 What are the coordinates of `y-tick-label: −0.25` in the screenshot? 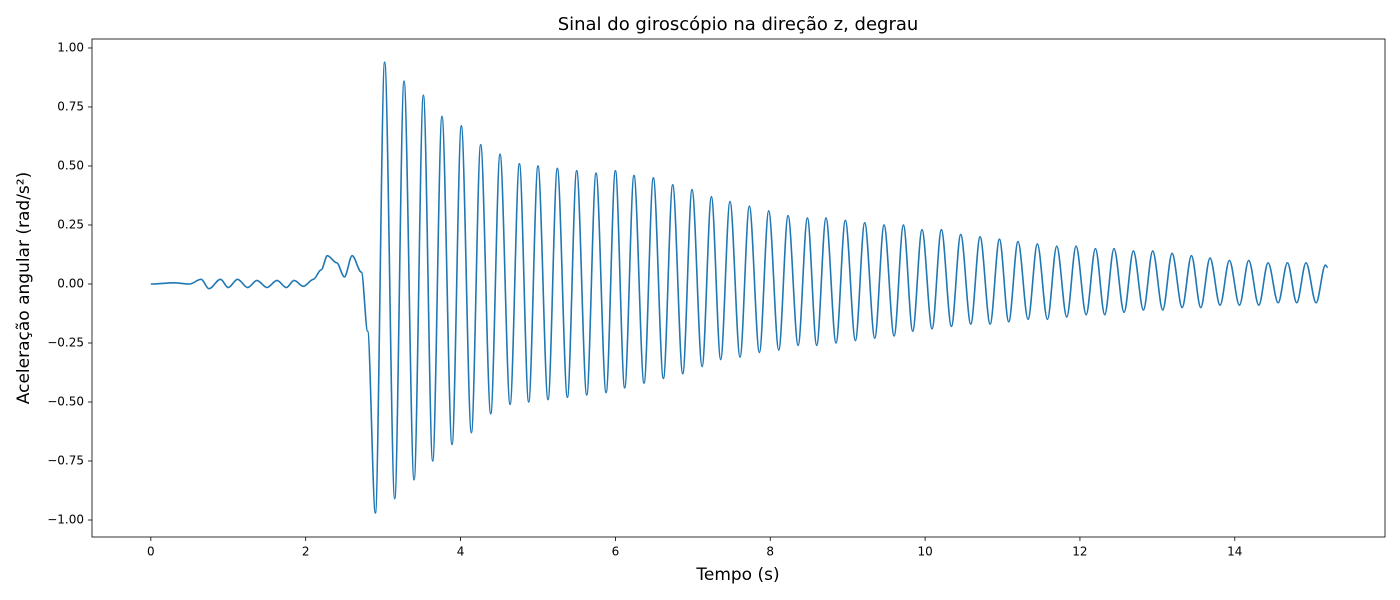 It's located at (65, 342).